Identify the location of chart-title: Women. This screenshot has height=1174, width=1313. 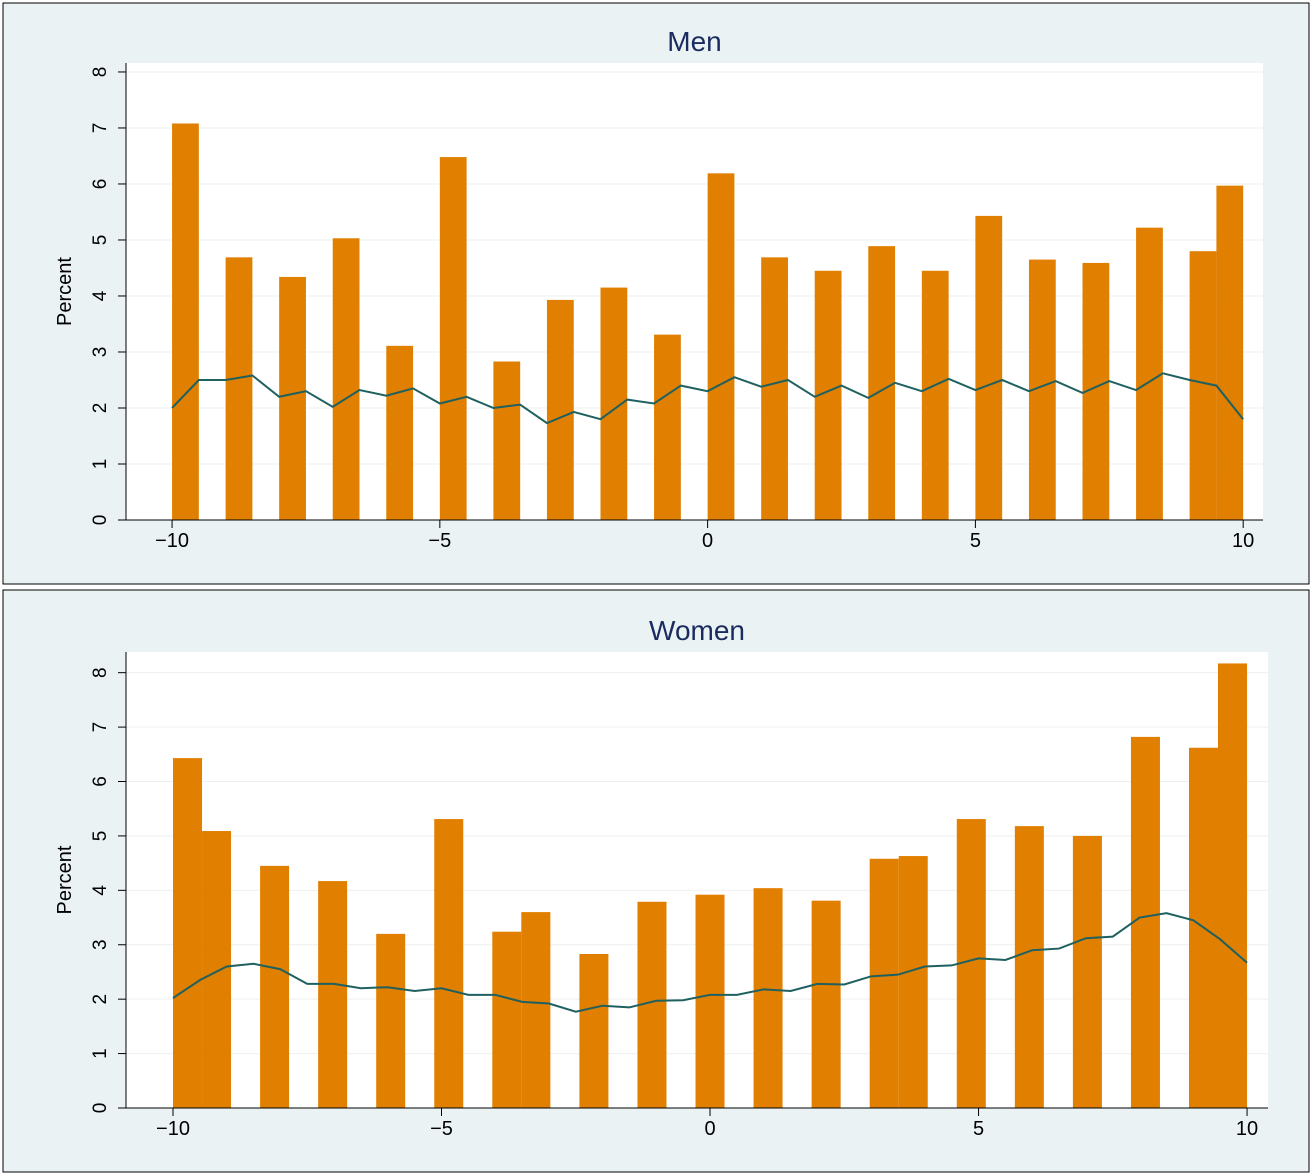
(697, 630).